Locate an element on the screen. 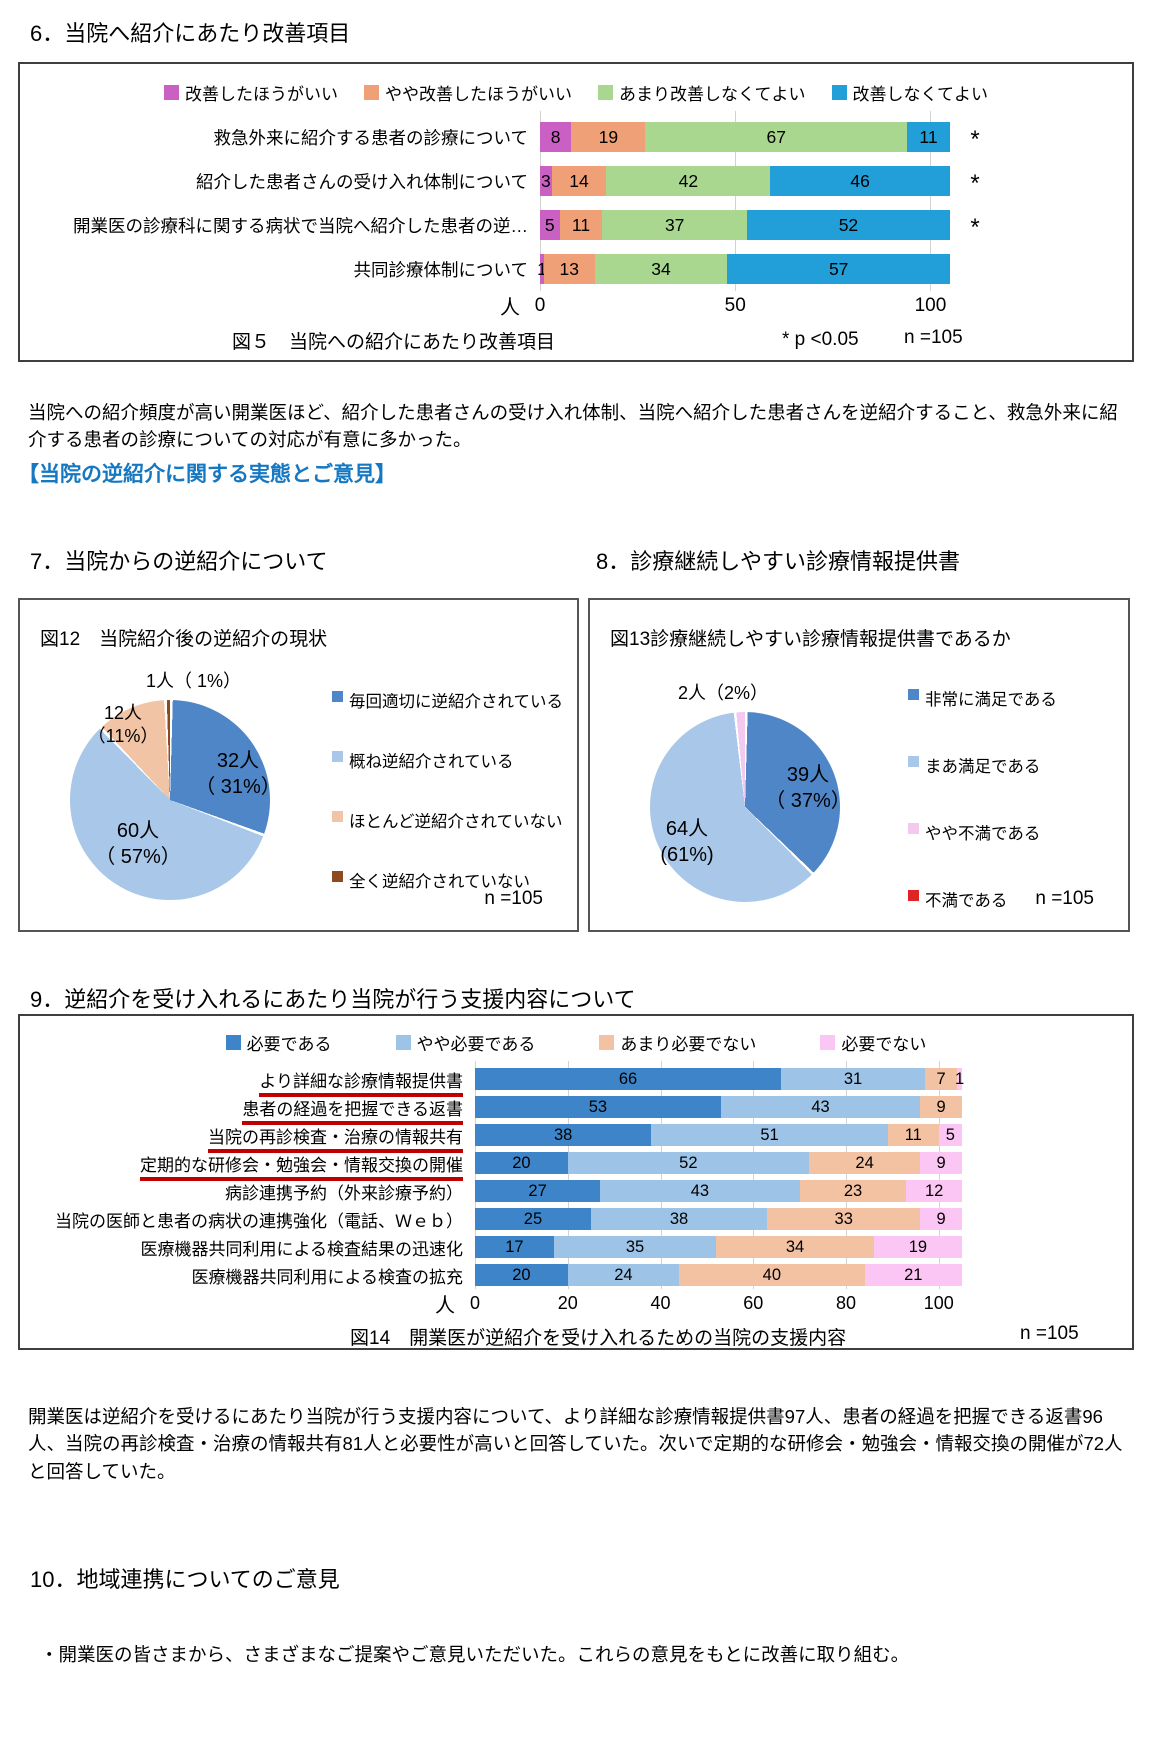 The image size is (1152, 1743). bar-segment: 67 is located at coordinates (776, 137).